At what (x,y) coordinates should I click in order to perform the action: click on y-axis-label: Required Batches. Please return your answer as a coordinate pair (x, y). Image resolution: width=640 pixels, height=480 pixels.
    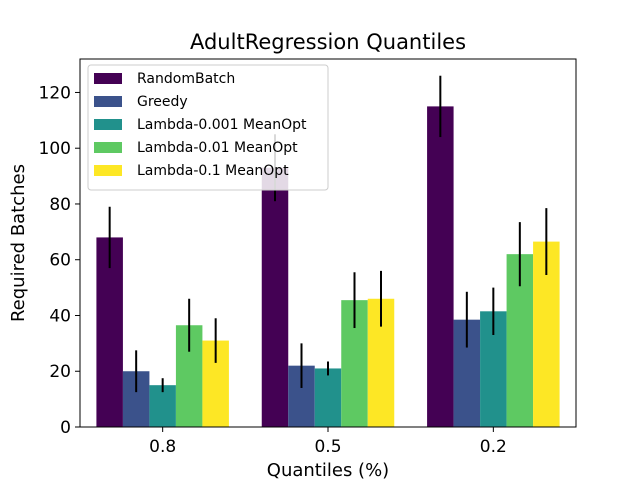
    Looking at the image, I should click on (18, 243).